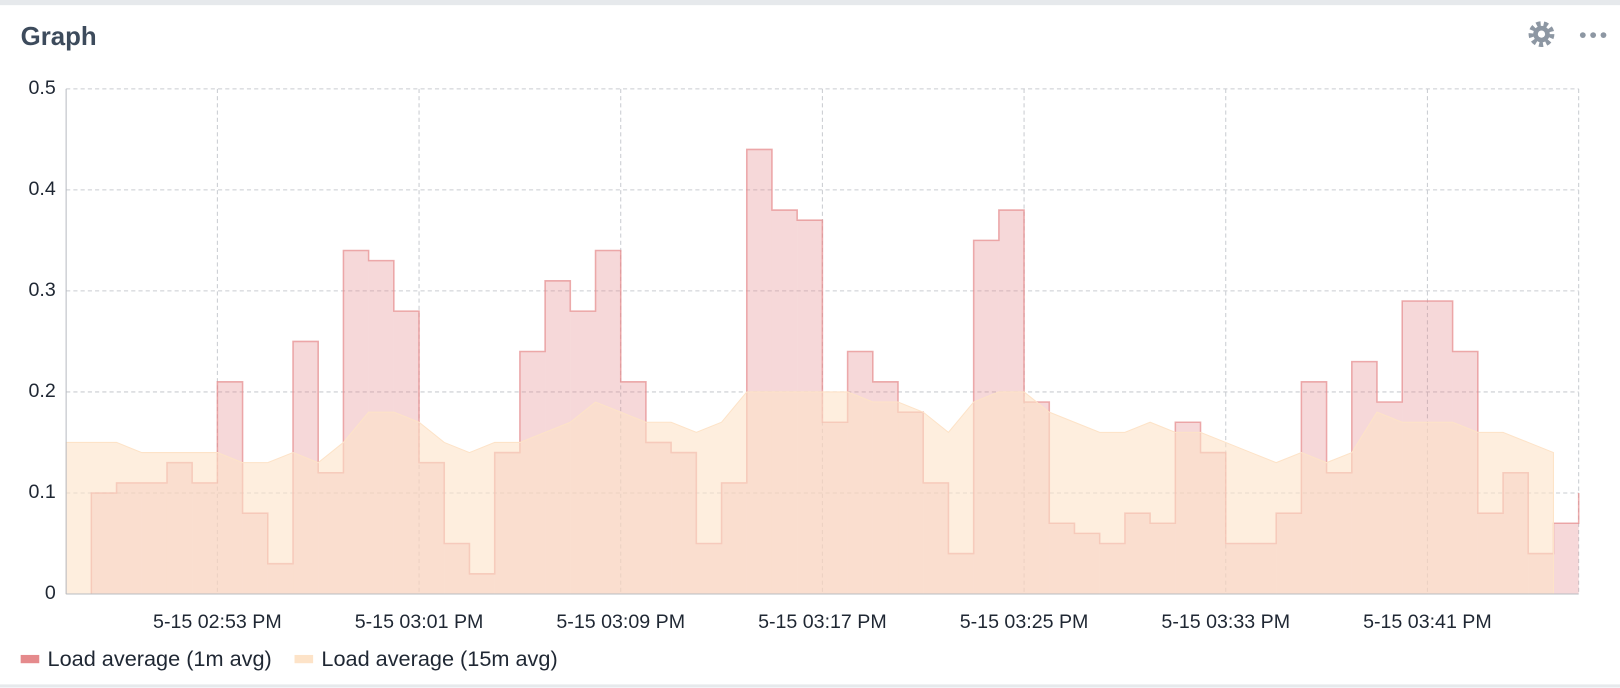 The image size is (1620, 688). I want to click on y-tick-label: 0.5, so click(42, 88).